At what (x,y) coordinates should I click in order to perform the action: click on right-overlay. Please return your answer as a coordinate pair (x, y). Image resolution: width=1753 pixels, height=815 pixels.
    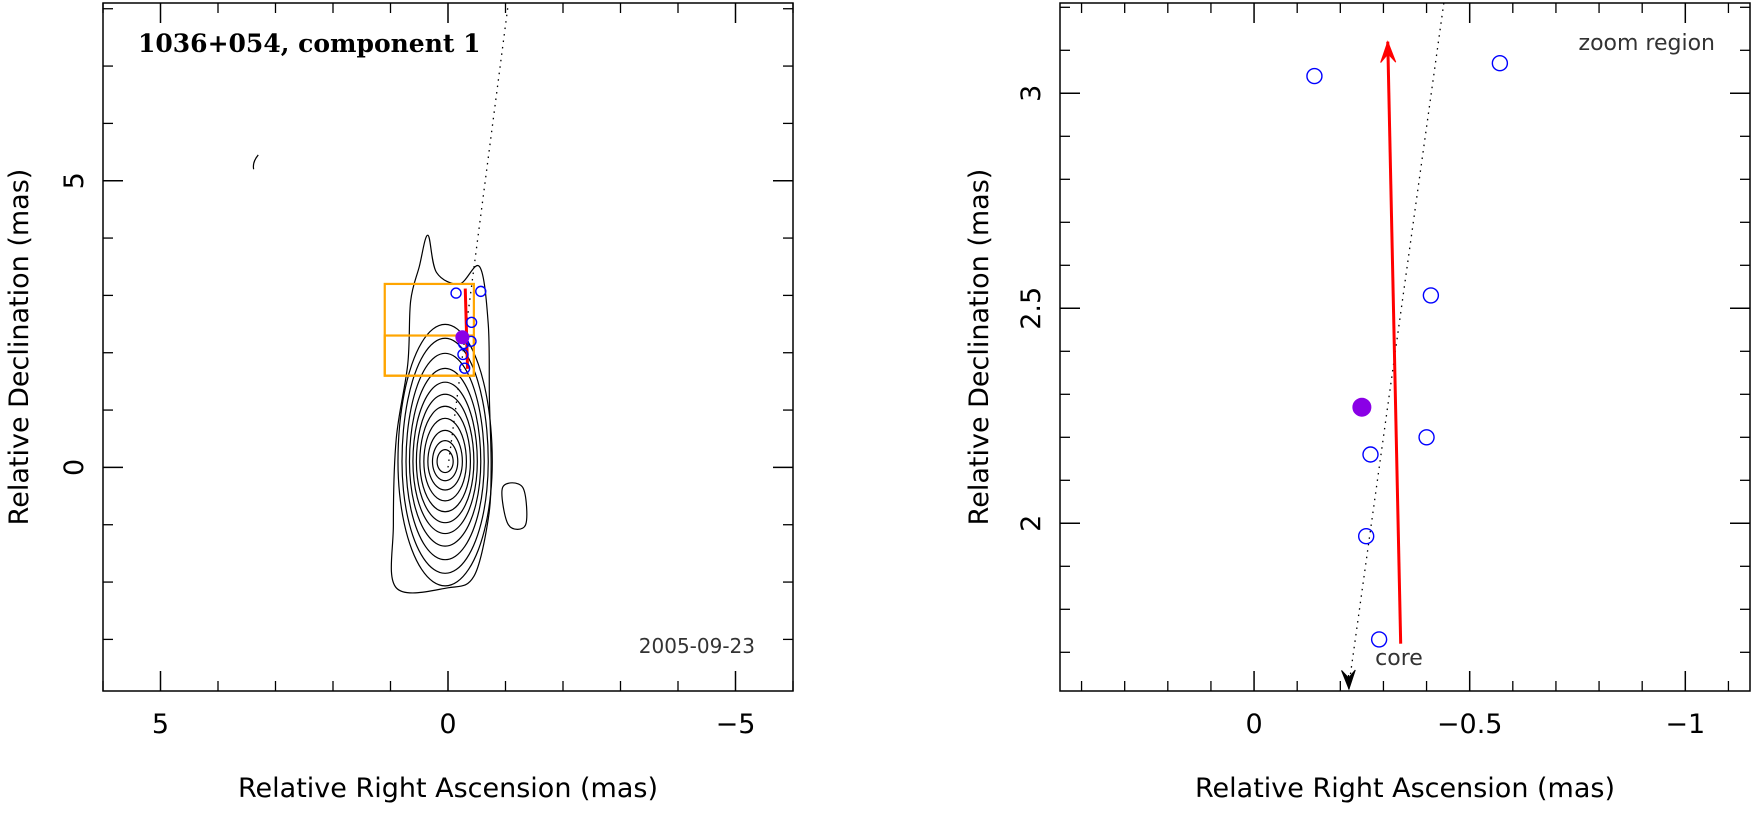
    Looking at the image, I should click on (1407, 346).